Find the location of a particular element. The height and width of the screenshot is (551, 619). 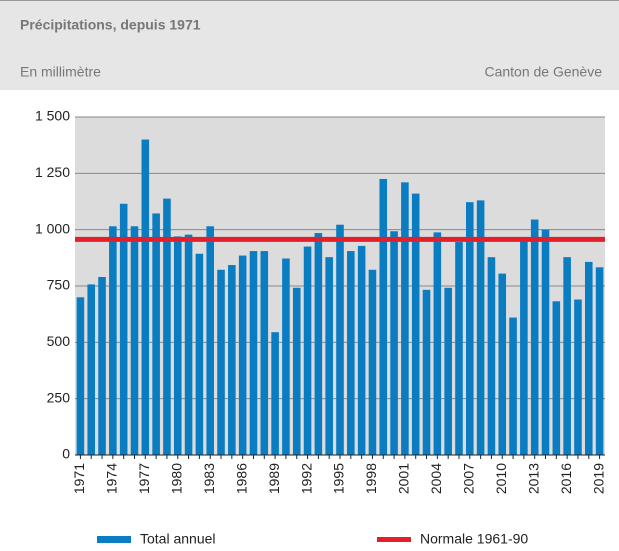

chart-title: Précipitations, depuis 1971 is located at coordinates (110, 25).